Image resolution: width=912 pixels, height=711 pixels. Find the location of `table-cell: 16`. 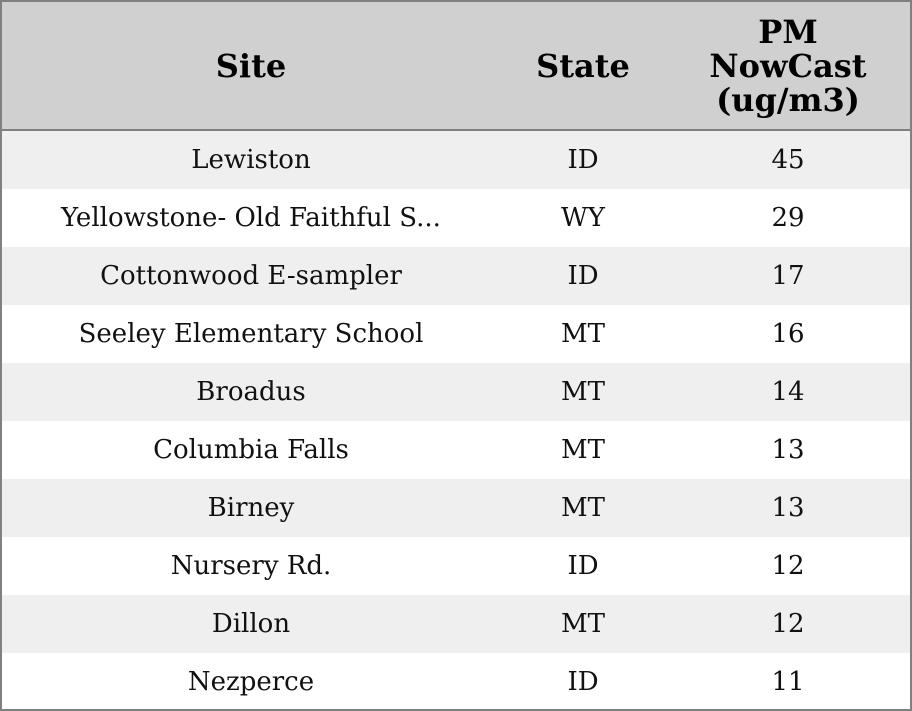

table-cell: 16 is located at coordinates (788, 334).